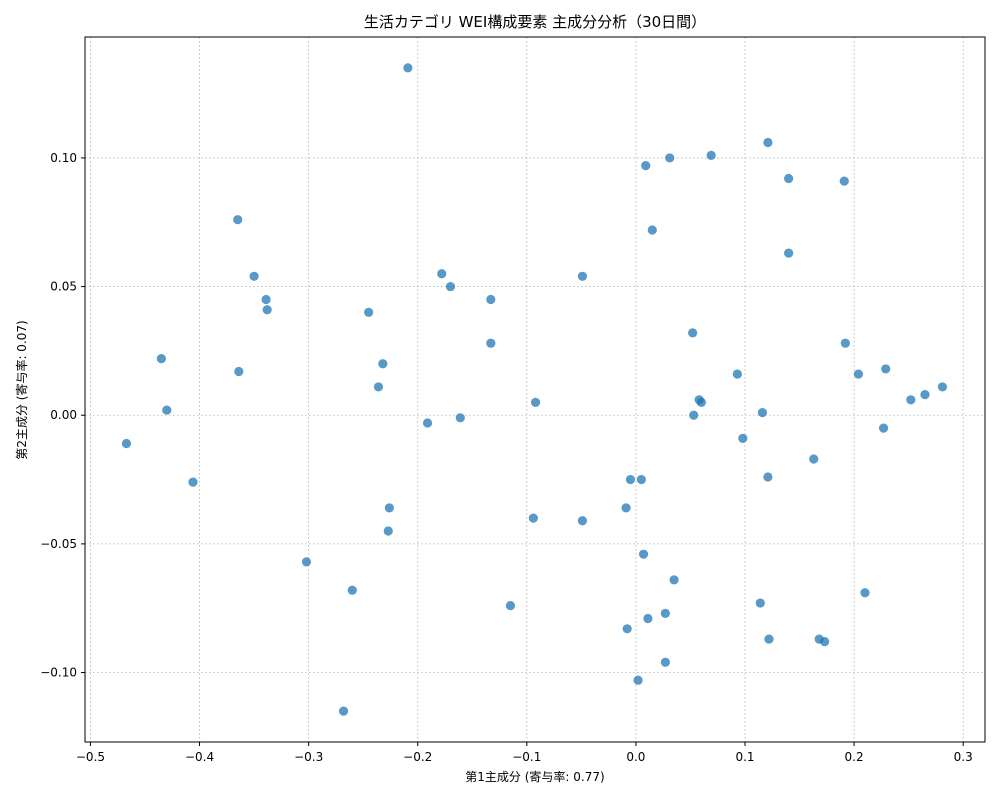 The width and height of the screenshot is (1000, 800). I want to click on x-tick-label: −0.3, so click(308, 757).